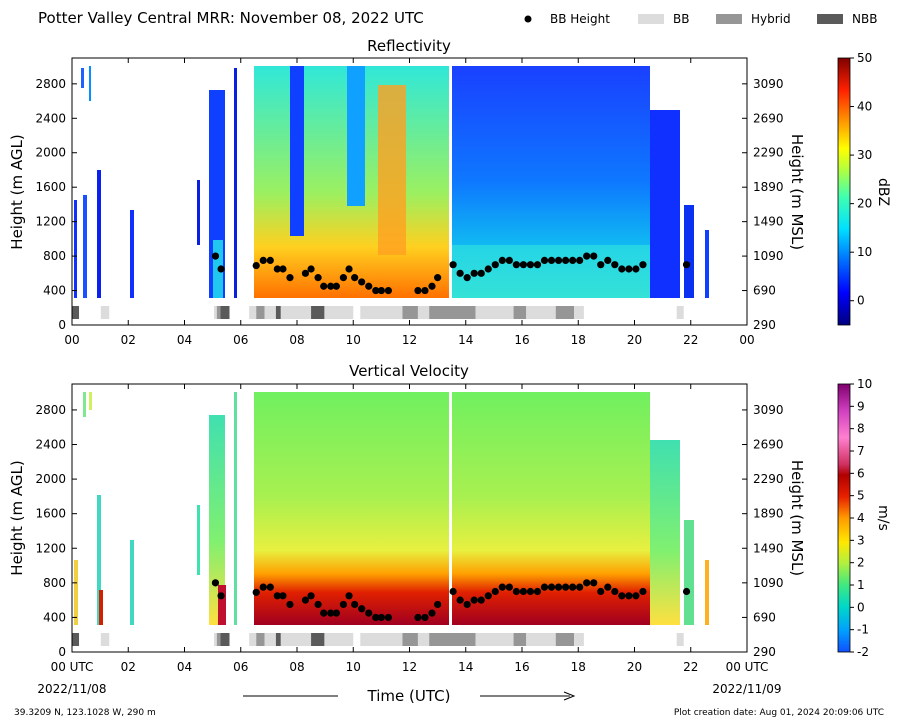 This screenshot has width=900, height=725. What do you see at coordinates (864, 19) in the screenshot?
I see `legend-nbb-label: NBB` at bounding box center [864, 19].